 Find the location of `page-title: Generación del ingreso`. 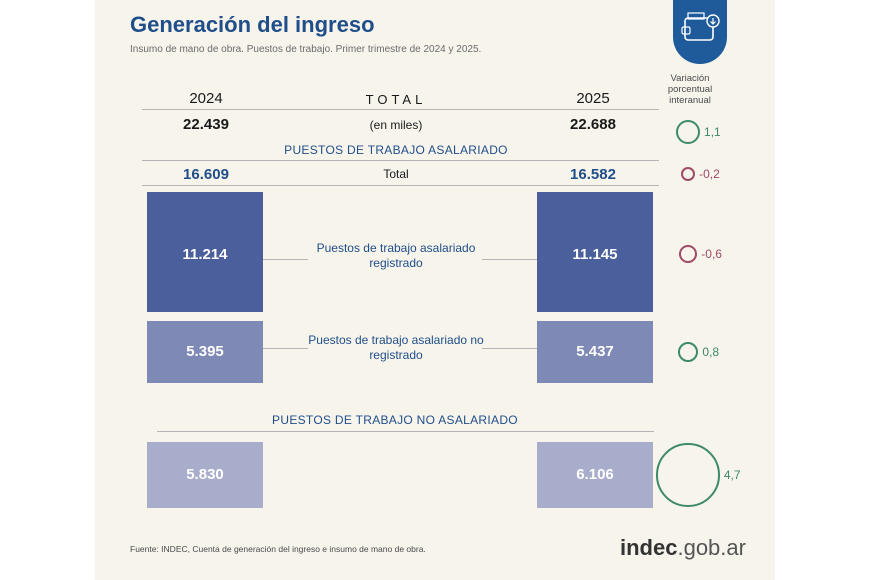

page-title: Generación del ingreso is located at coordinates (252, 24).